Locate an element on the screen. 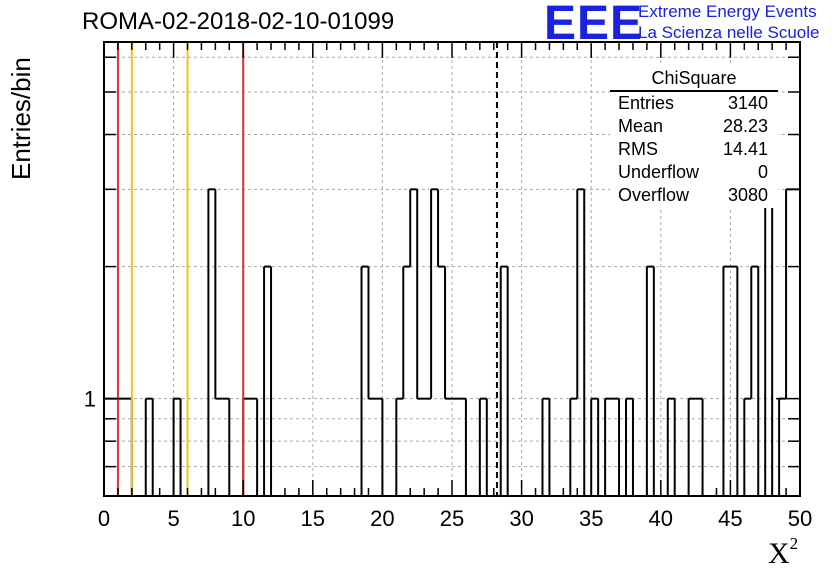 The width and height of the screenshot is (836, 572). stats-value: 3140 is located at coordinates (747, 103).